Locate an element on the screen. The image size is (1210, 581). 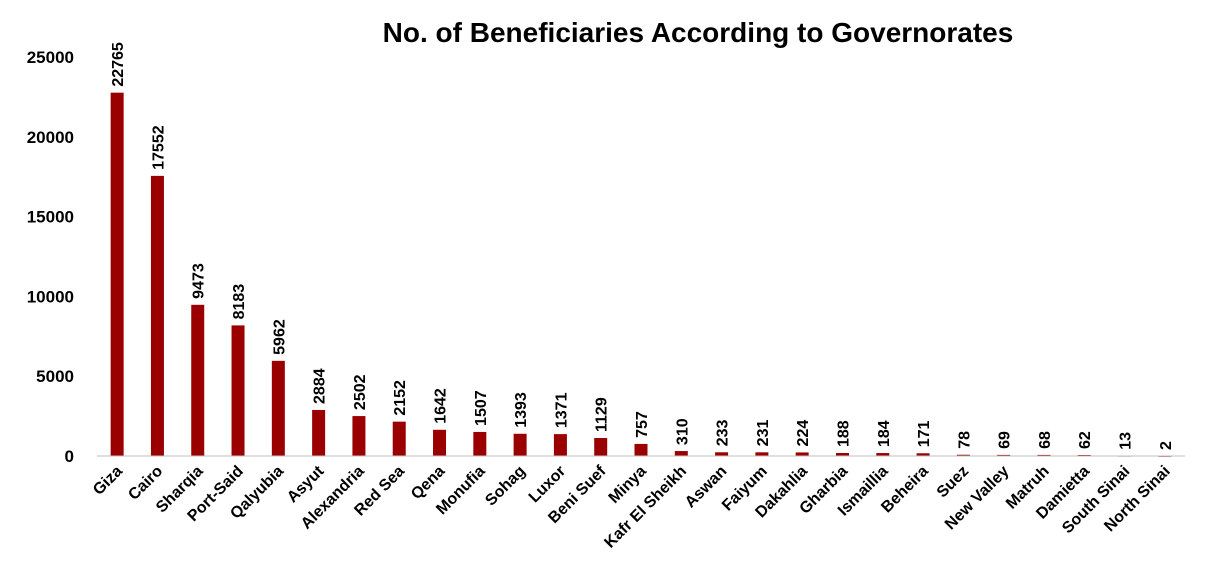
data-label: 1393 is located at coordinates (521, 410).